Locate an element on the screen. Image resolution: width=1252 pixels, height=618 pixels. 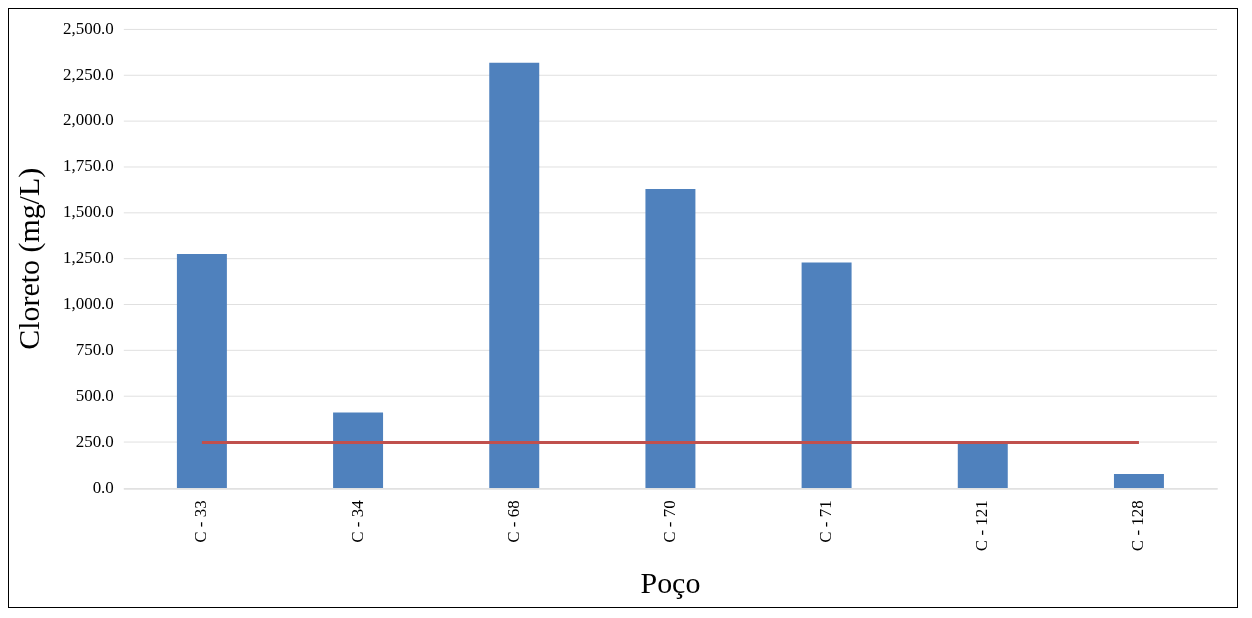
x-axis-title: Poço is located at coordinates (670, 582).